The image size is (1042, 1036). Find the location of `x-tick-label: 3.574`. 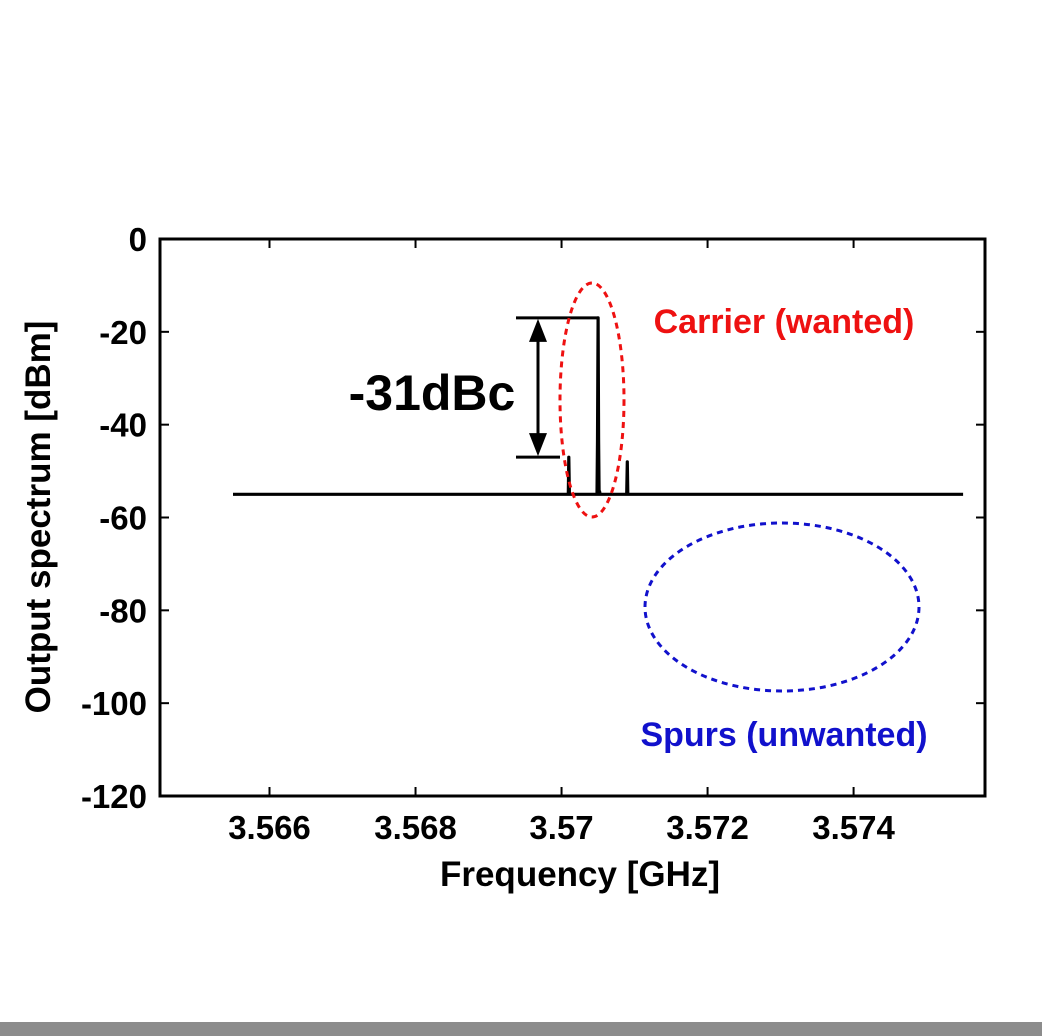

x-tick-label: 3.574 is located at coordinates (853, 827).